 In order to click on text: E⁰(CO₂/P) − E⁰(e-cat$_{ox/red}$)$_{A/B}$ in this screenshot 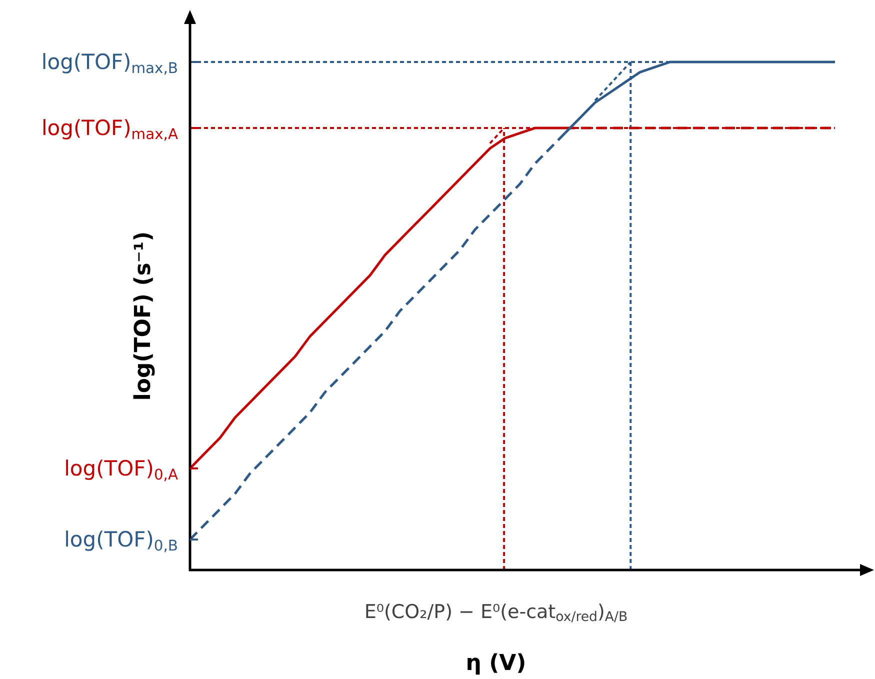, I will do `click(496, 613)`.